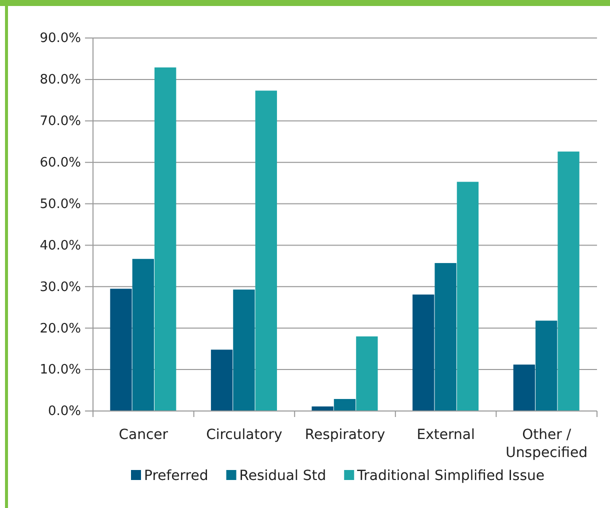 This screenshot has width=610, height=508. Describe the element at coordinates (282, 476) in the screenshot. I see `legend-label: Residual Std` at that location.